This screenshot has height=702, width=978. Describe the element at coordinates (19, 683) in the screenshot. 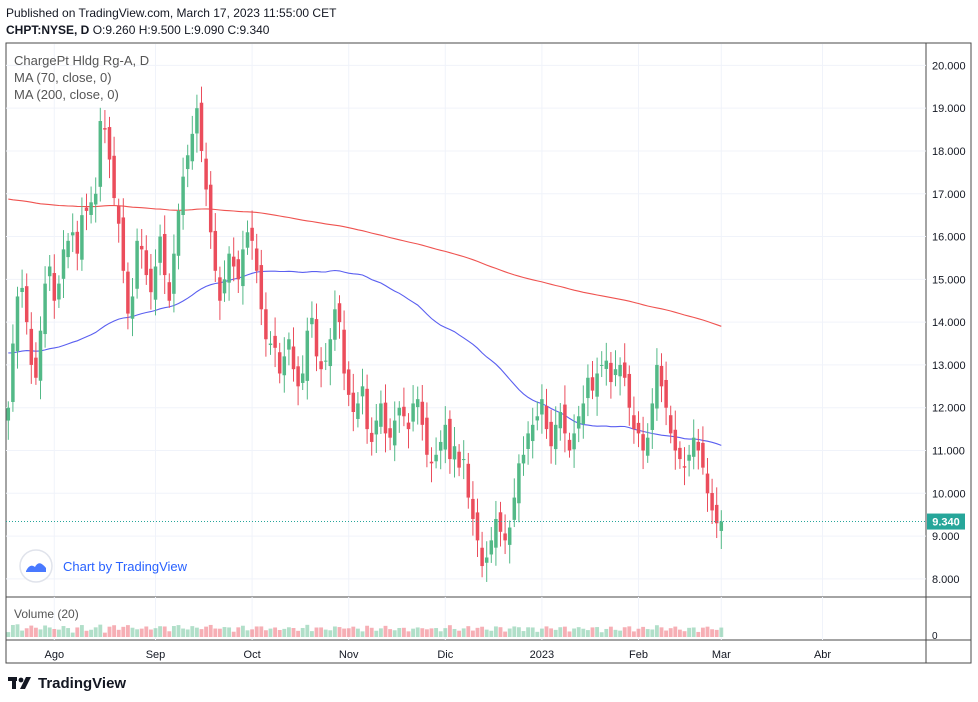

I see `tradingview-logo-icon` at that location.